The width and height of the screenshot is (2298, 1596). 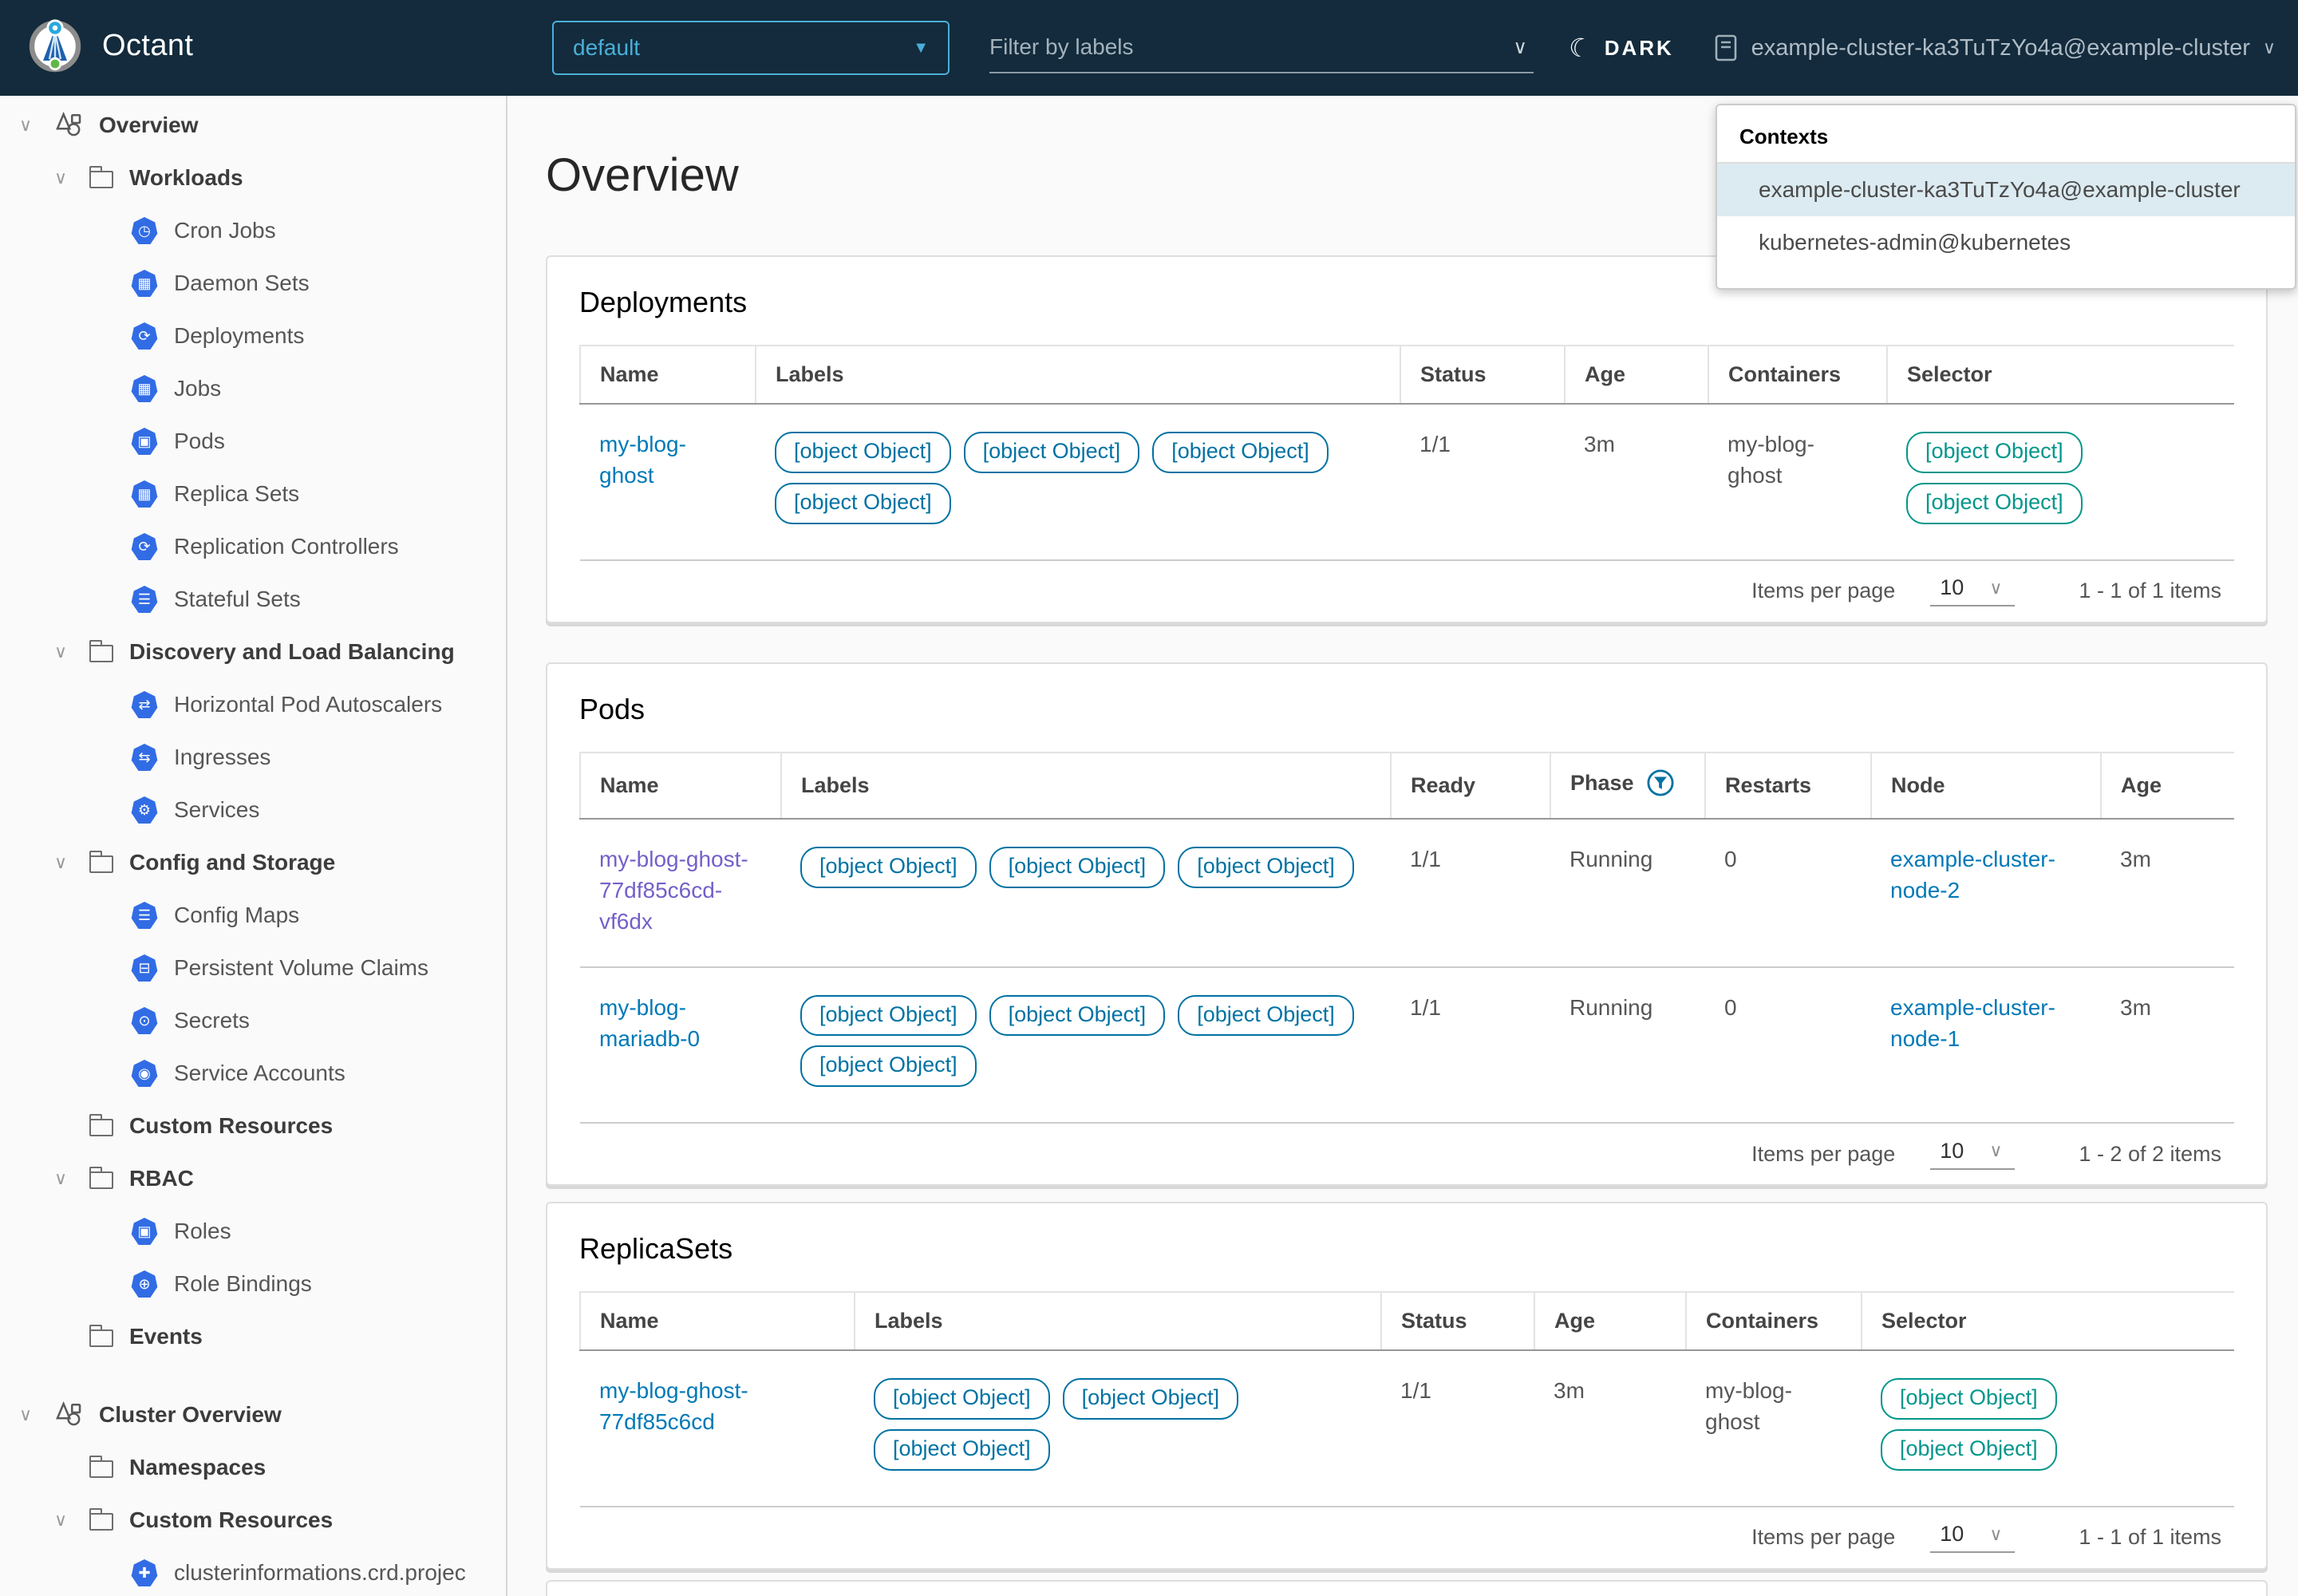 What do you see at coordinates (650, 1022) in the screenshot?
I see `pod-name-link: my-blog- mariadb-0` at bounding box center [650, 1022].